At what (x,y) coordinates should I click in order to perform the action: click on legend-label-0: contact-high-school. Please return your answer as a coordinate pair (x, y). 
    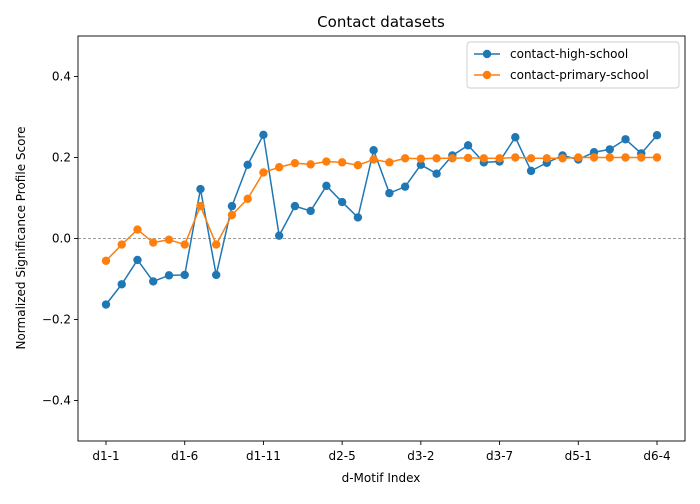
    Looking at the image, I should click on (569, 54).